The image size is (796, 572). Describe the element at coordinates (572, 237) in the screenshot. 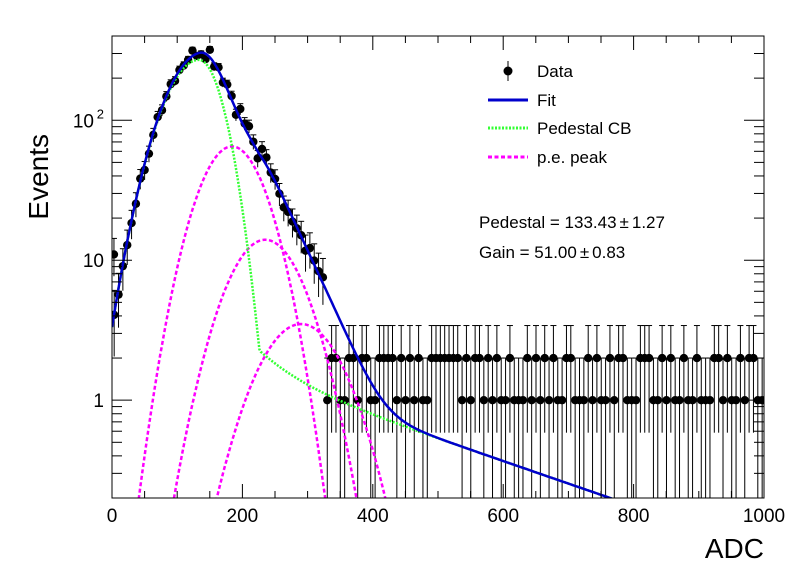

I see `fit-annotation: Pedestal = 133.43 ±1.27 Gain = 51.00 ±0.83` at that location.